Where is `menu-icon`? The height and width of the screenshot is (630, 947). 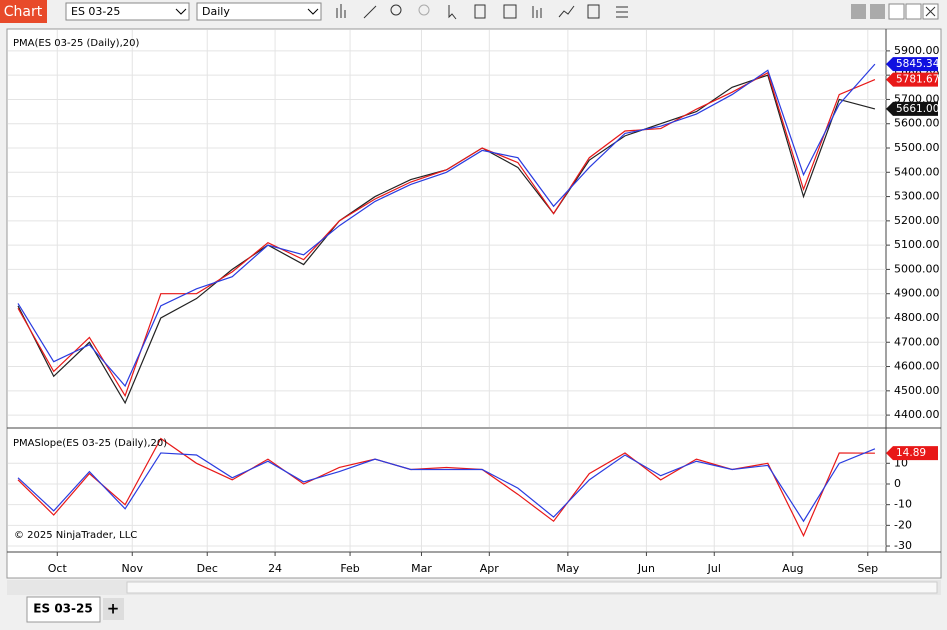 menu-icon is located at coordinates (622, 12).